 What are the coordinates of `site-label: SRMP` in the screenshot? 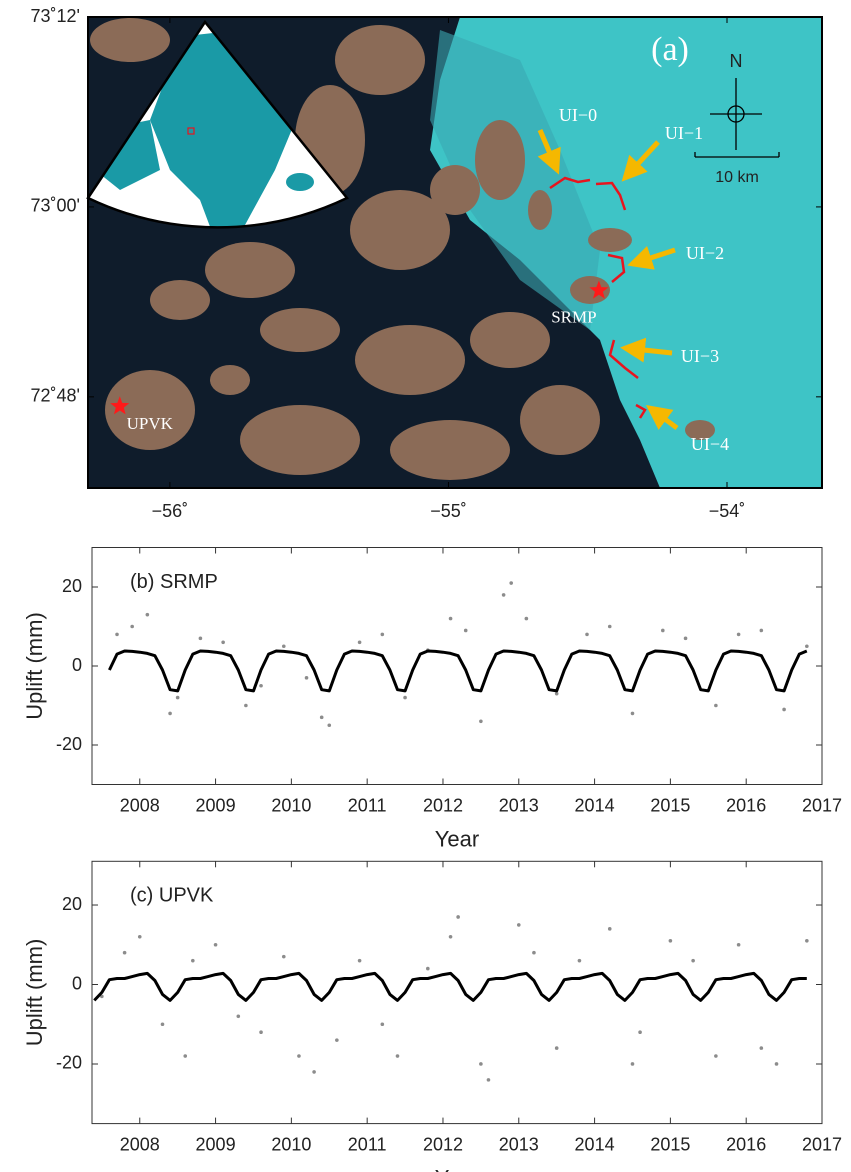 It's located at (573, 316).